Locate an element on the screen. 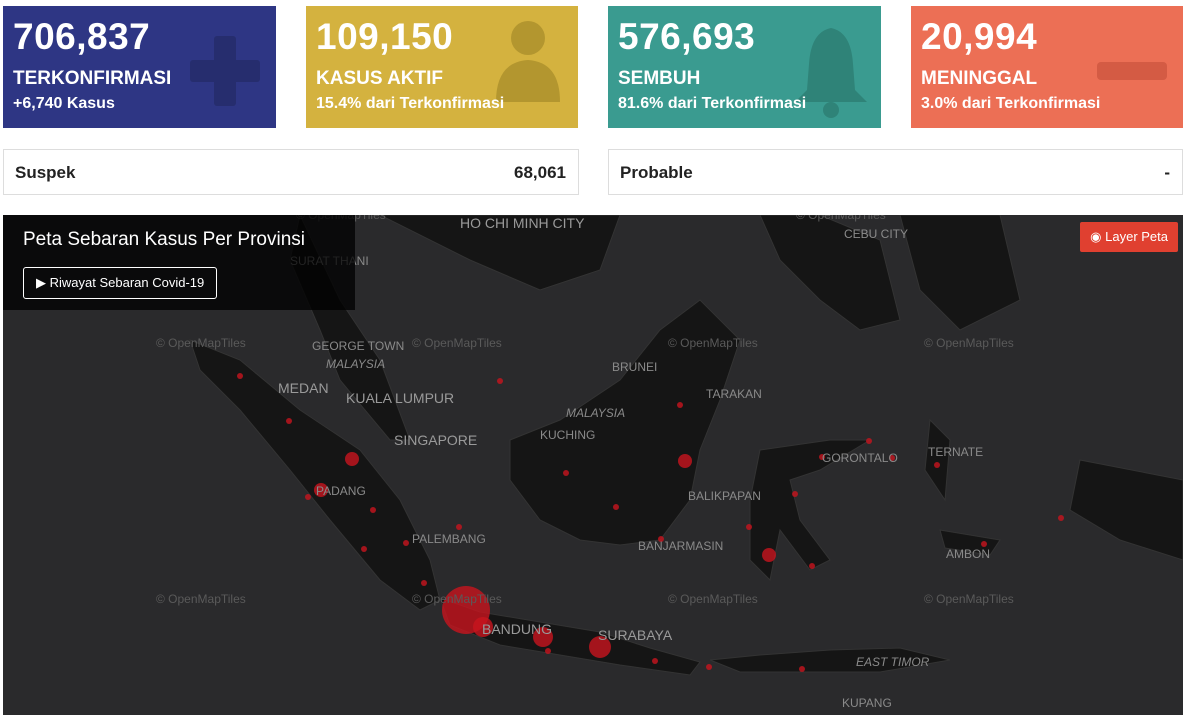 Image resolution: width=1186 pixels, height=715 pixels. history-button-text: Riwayat Sebaran Covid-19 is located at coordinates (127, 282).